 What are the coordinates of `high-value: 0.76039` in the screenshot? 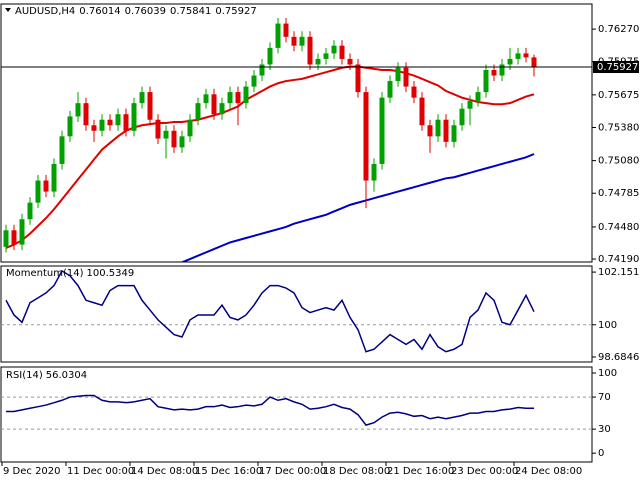 It's located at (145, 11).